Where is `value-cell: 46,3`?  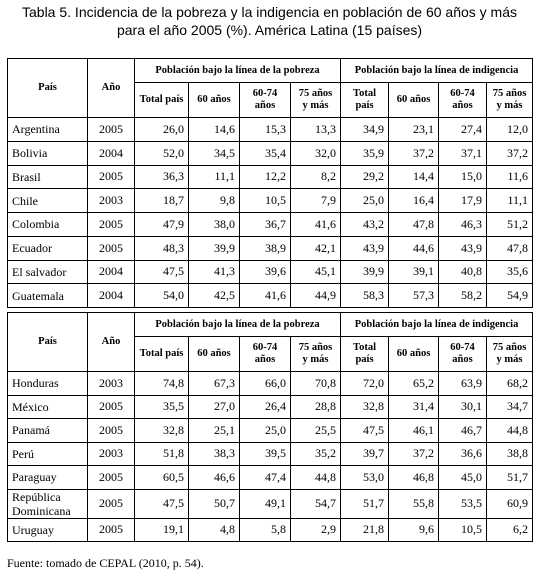 value-cell: 46,3 is located at coordinates (463, 224).